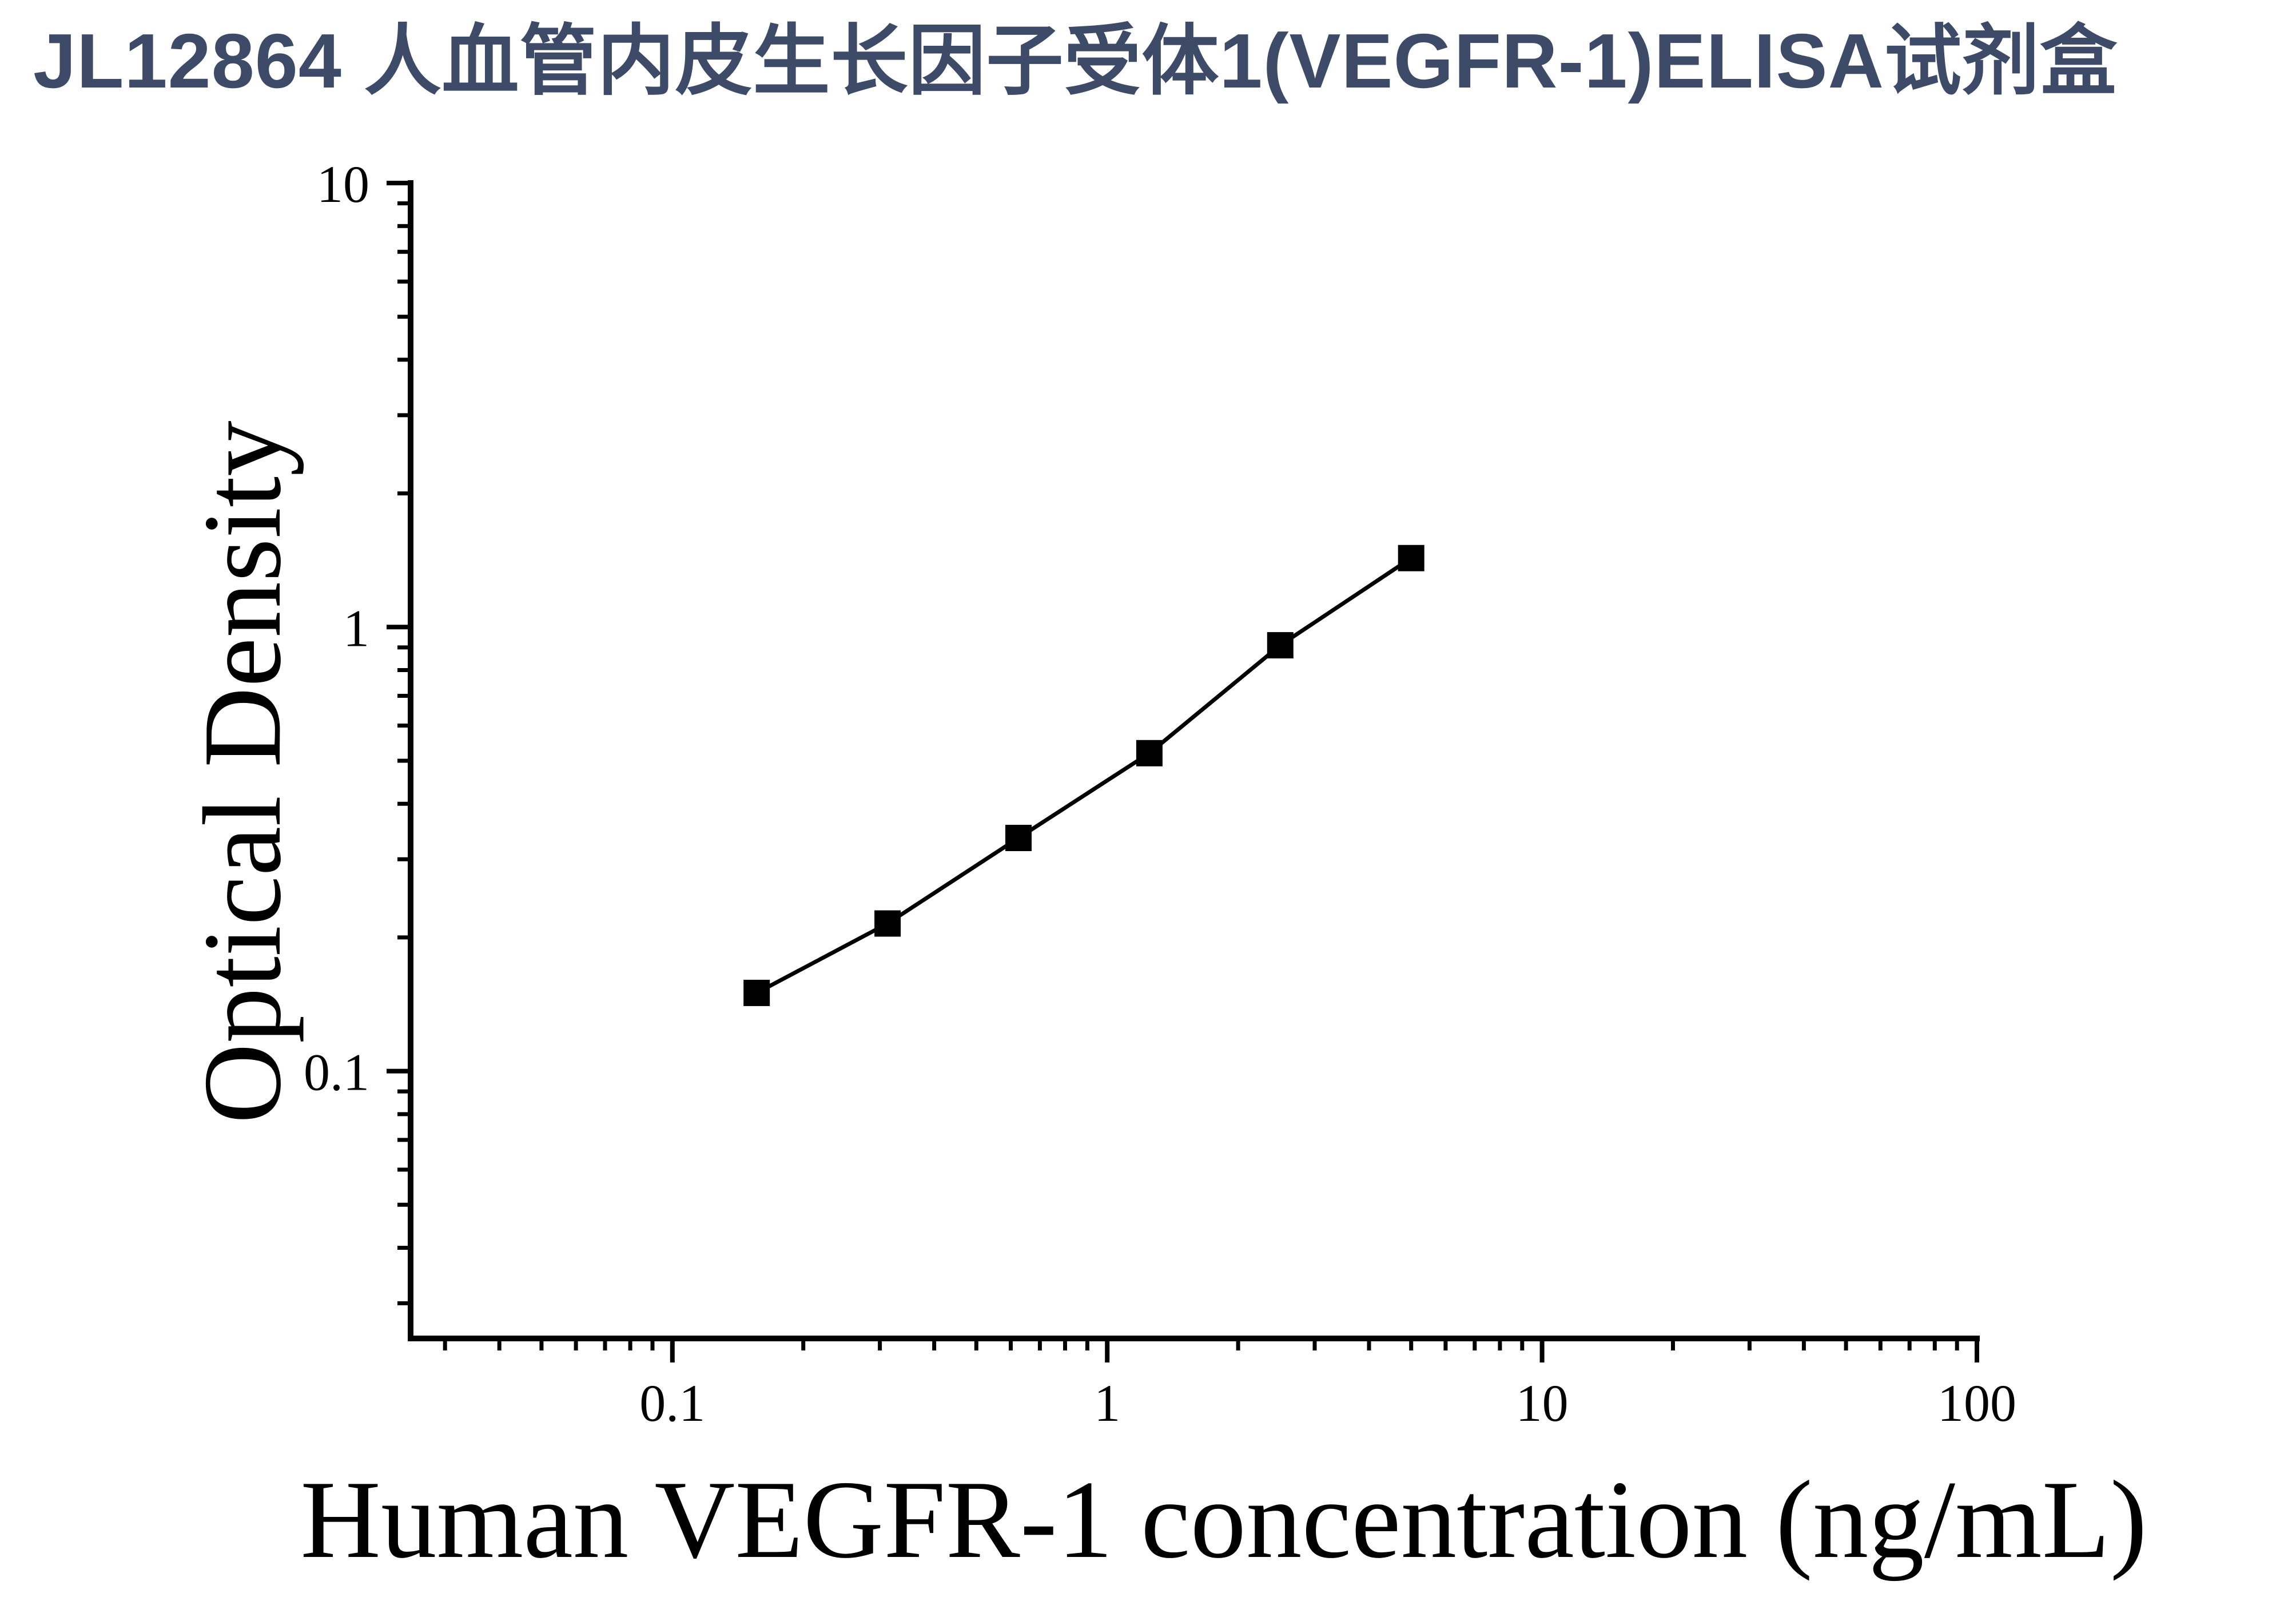 The height and width of the screenshot is (1605, 2296). I want to click on x-tick-label: 10, so click(1542, 1403).